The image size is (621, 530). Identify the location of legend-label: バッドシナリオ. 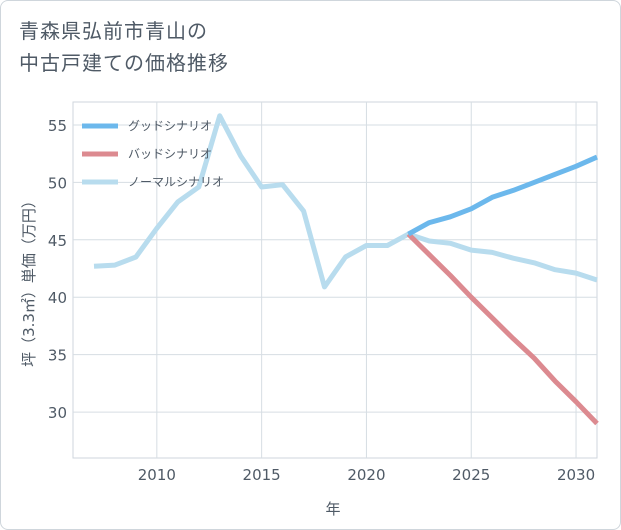
(170, 154).